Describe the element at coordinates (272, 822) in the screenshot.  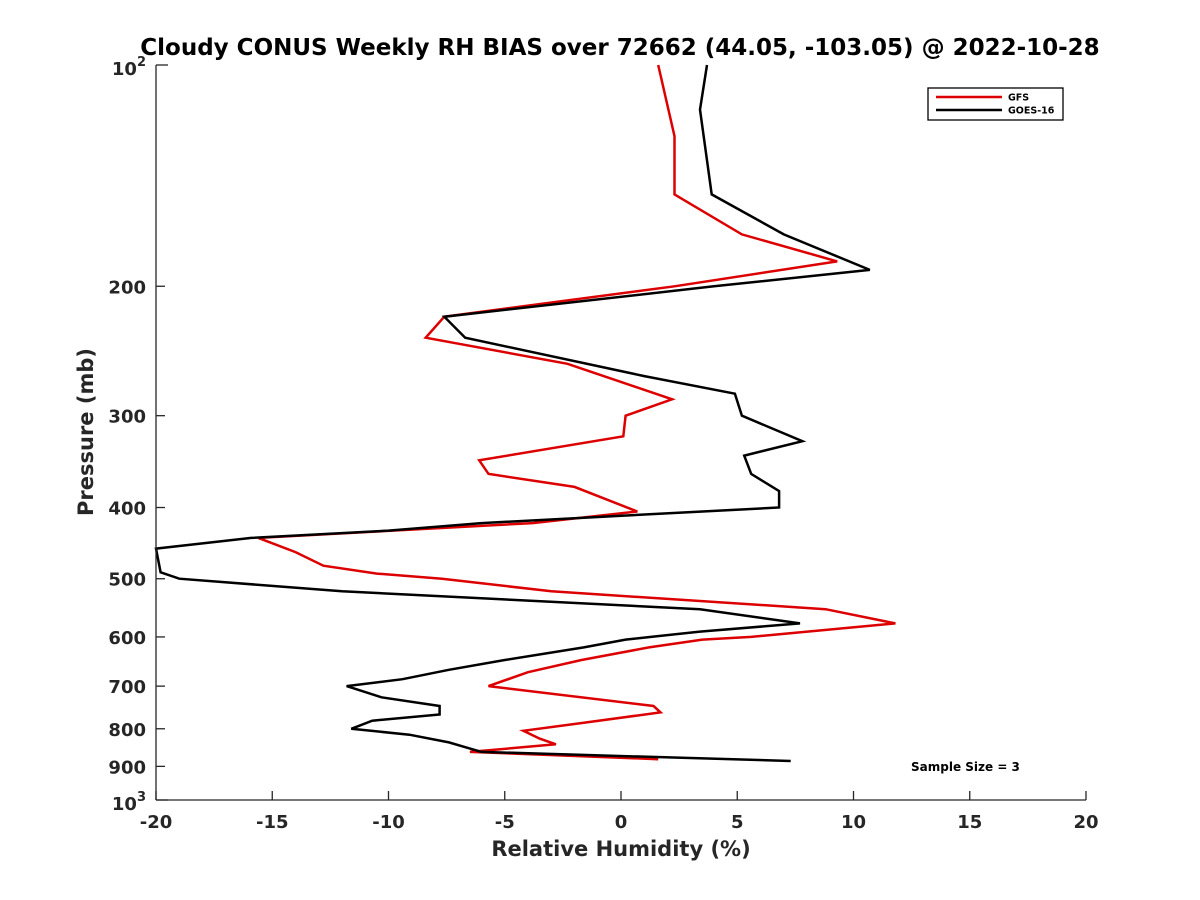
I see `x-tick-label: -15` at that location.